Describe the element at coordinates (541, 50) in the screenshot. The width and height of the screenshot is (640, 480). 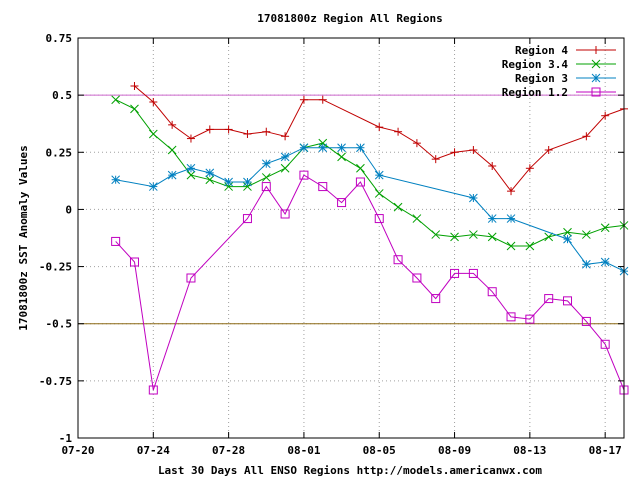
I see `legend-label: Region 4` at that location.